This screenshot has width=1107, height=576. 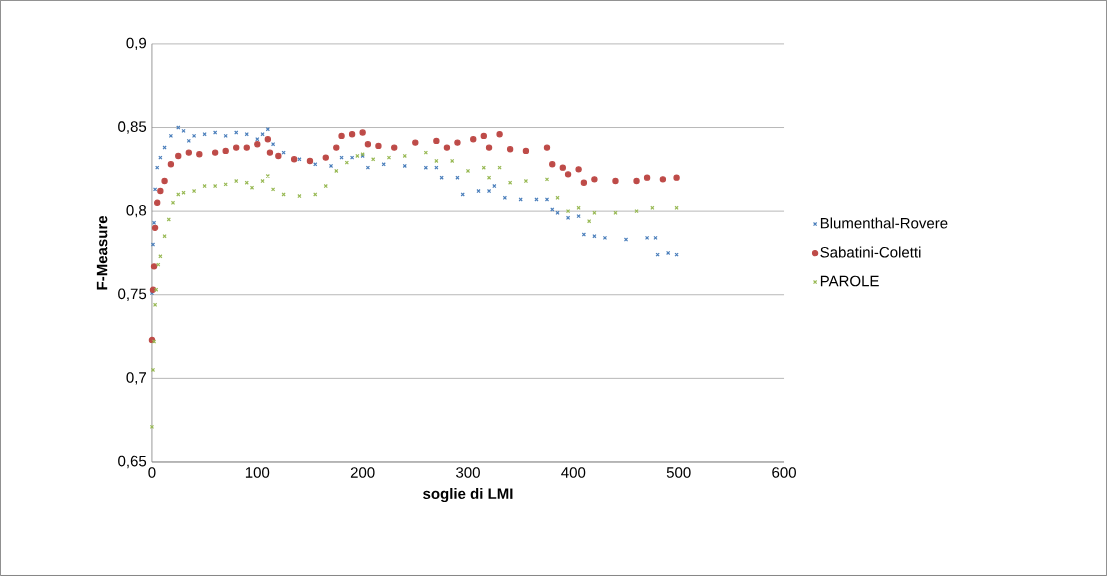 I want to click on y-tick-label: 0,85, so click(x=132, y=127).